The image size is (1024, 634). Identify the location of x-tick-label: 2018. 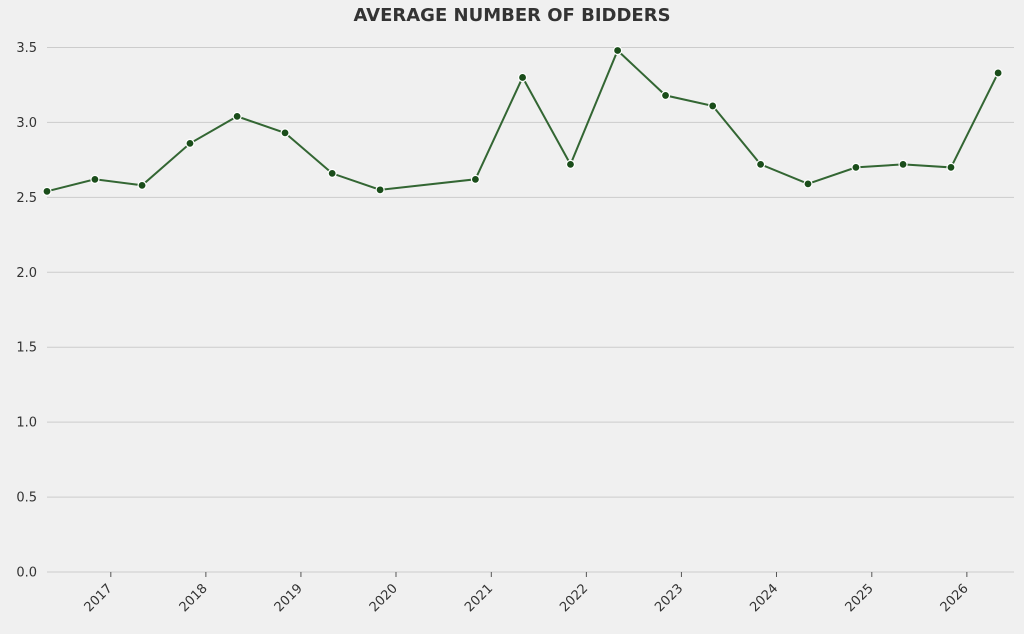
(194, 598).